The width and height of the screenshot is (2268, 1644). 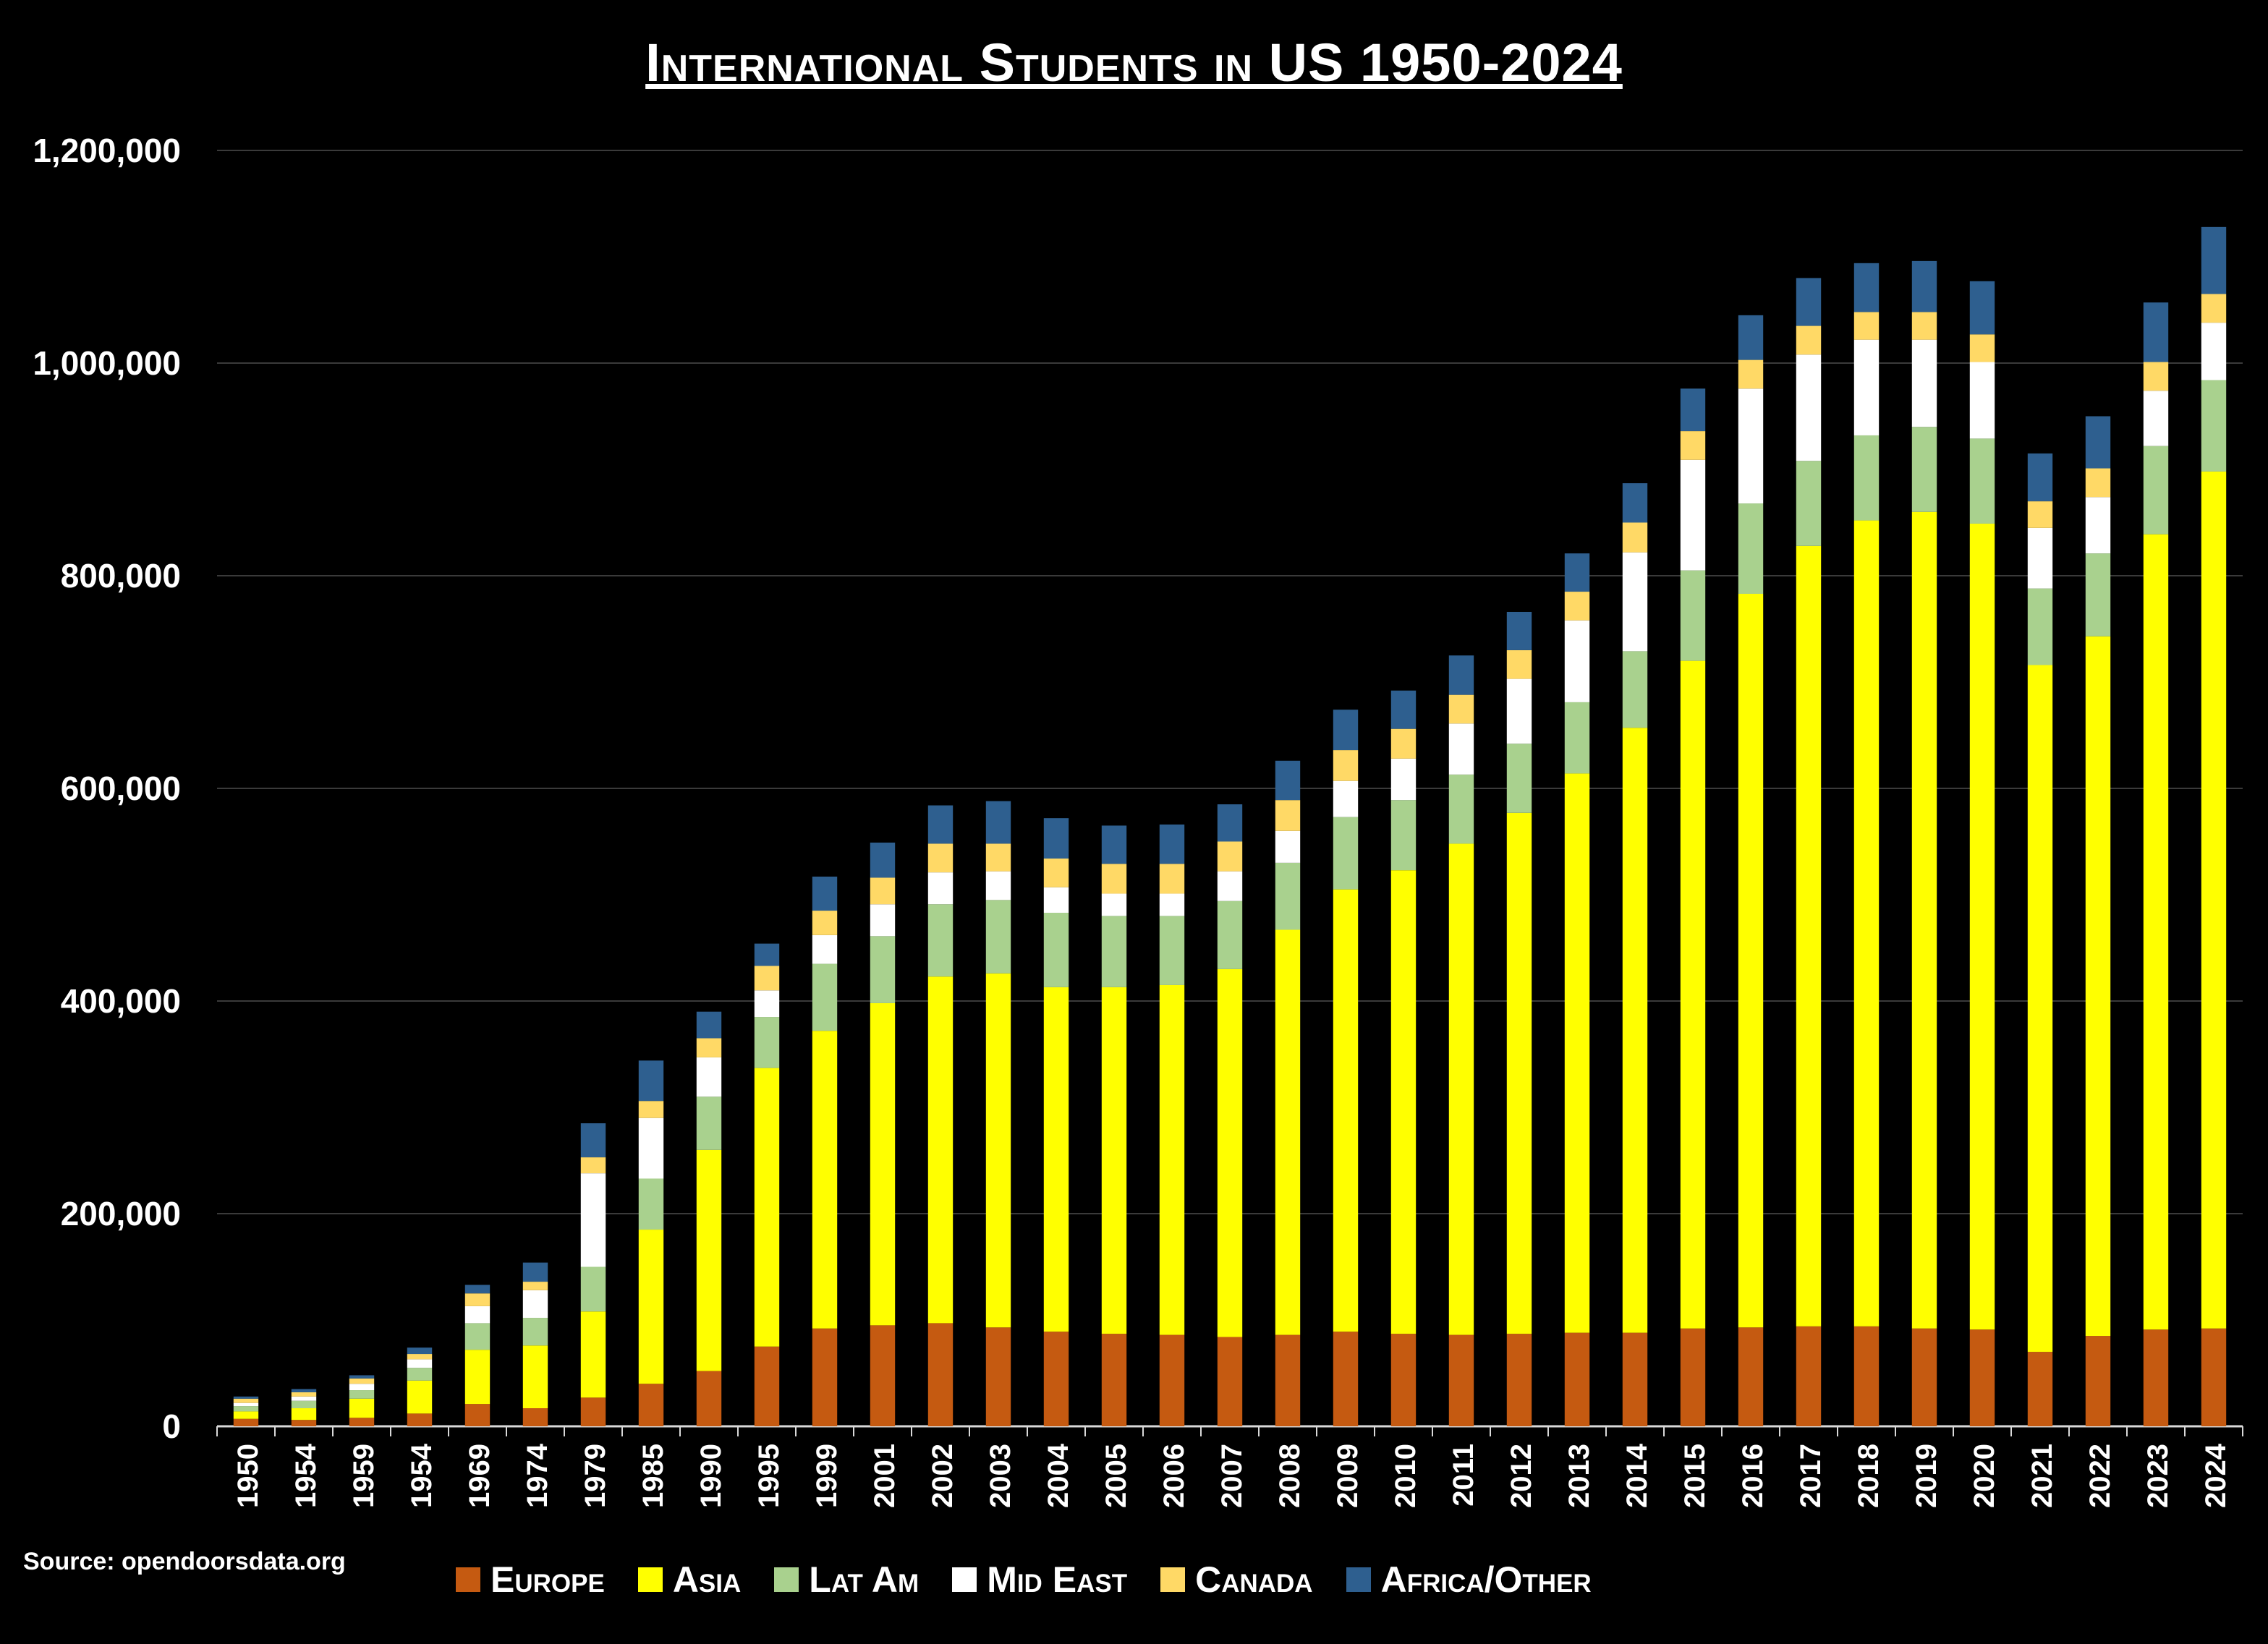 What do you see at coordinates (184, 1561) in the screenshot?
I see `source-note: Source: opendoorsdata.org` at bounding box center [184, 1561].